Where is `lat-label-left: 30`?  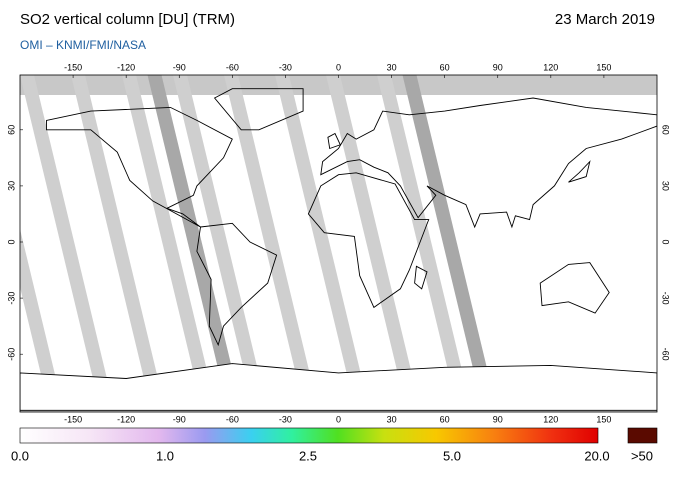 lat-label-left: 30 is located at coordinates (11, 186).